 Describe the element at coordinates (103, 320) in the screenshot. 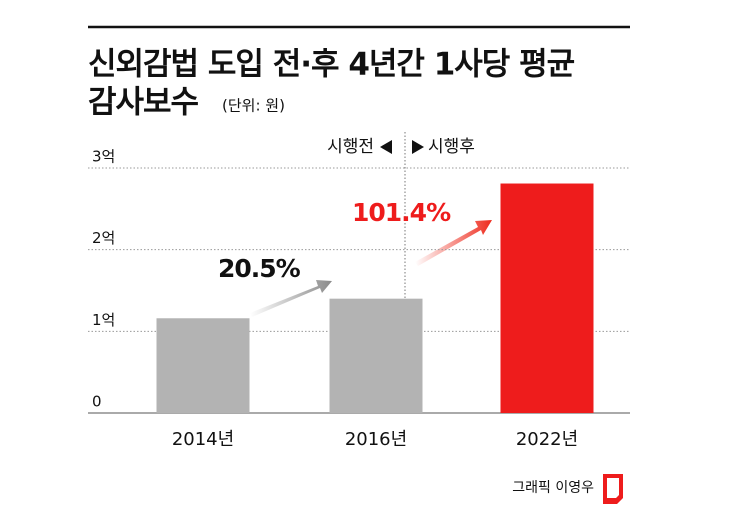

I see `y-tick-label: 1억` at that location.